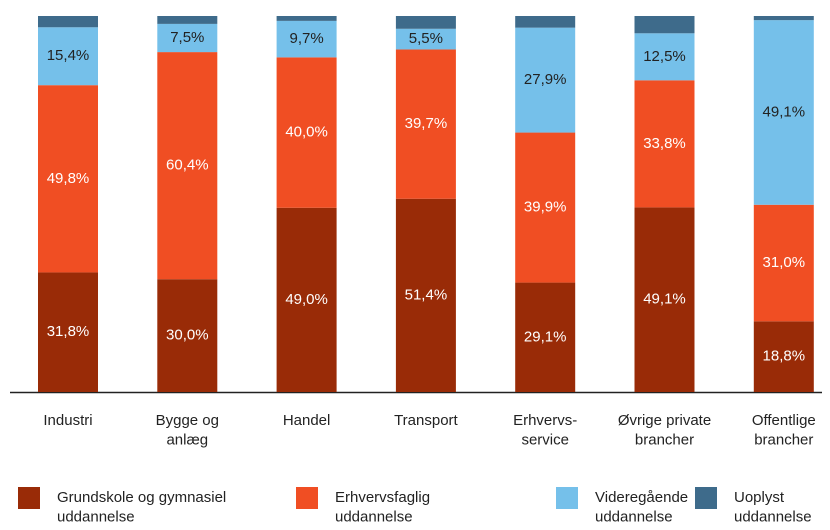 Image resolution: width=830 pixels, height=530 pixels. I want to click on data-label: 51,4%, so click(426, 294).